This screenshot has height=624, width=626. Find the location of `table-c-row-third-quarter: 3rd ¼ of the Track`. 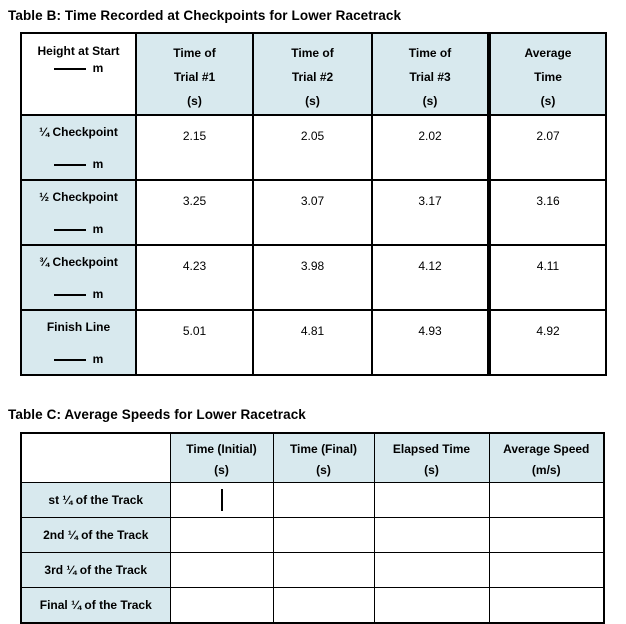

table-c-row-third-quarter: 3rd ¼ of the Track is located at coordinates (312, 570).